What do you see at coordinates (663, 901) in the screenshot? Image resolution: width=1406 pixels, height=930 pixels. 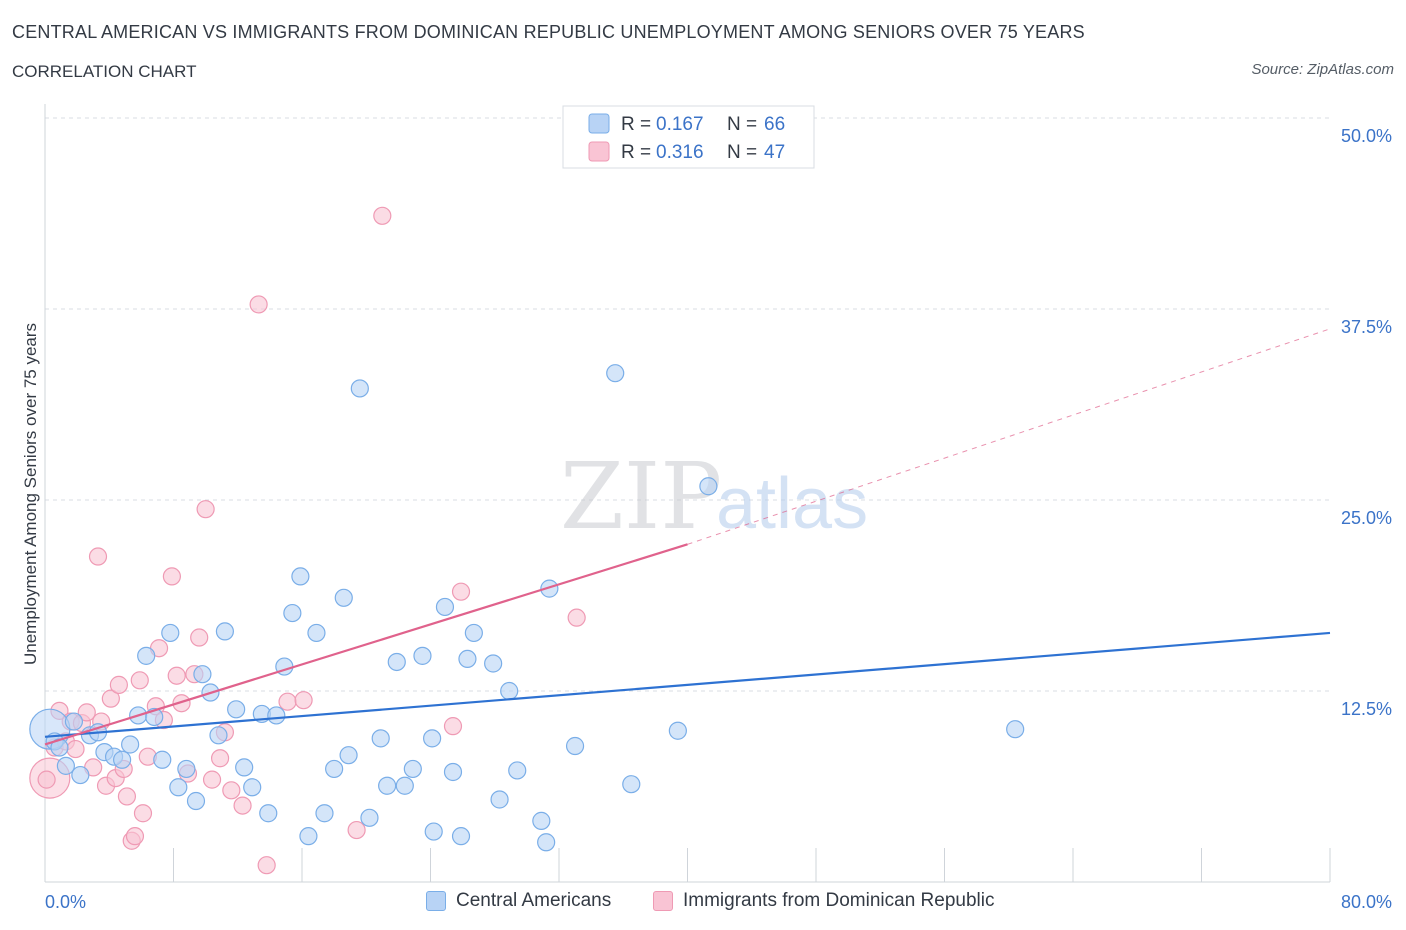 I see `legend-swatch-dominican-republic` at bounding box center [663, 901].